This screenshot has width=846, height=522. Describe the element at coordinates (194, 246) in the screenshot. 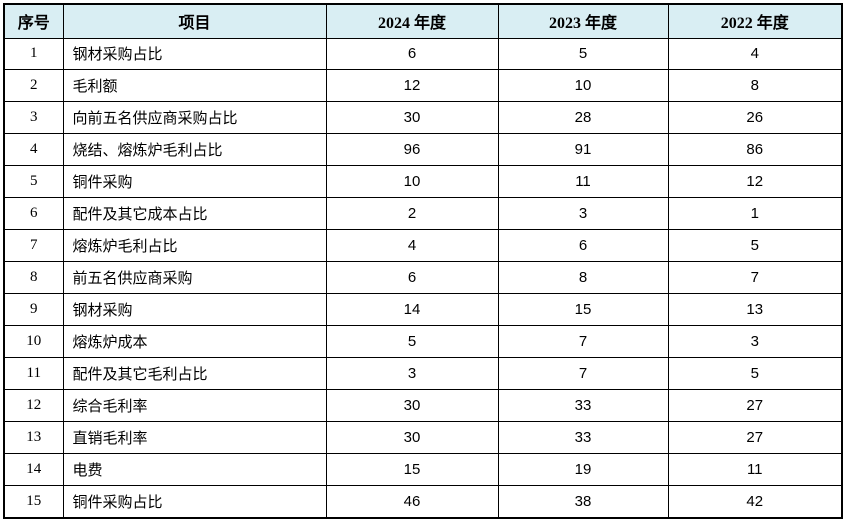

I see `item-cell: 熔炼炉毛利占比` at that location.